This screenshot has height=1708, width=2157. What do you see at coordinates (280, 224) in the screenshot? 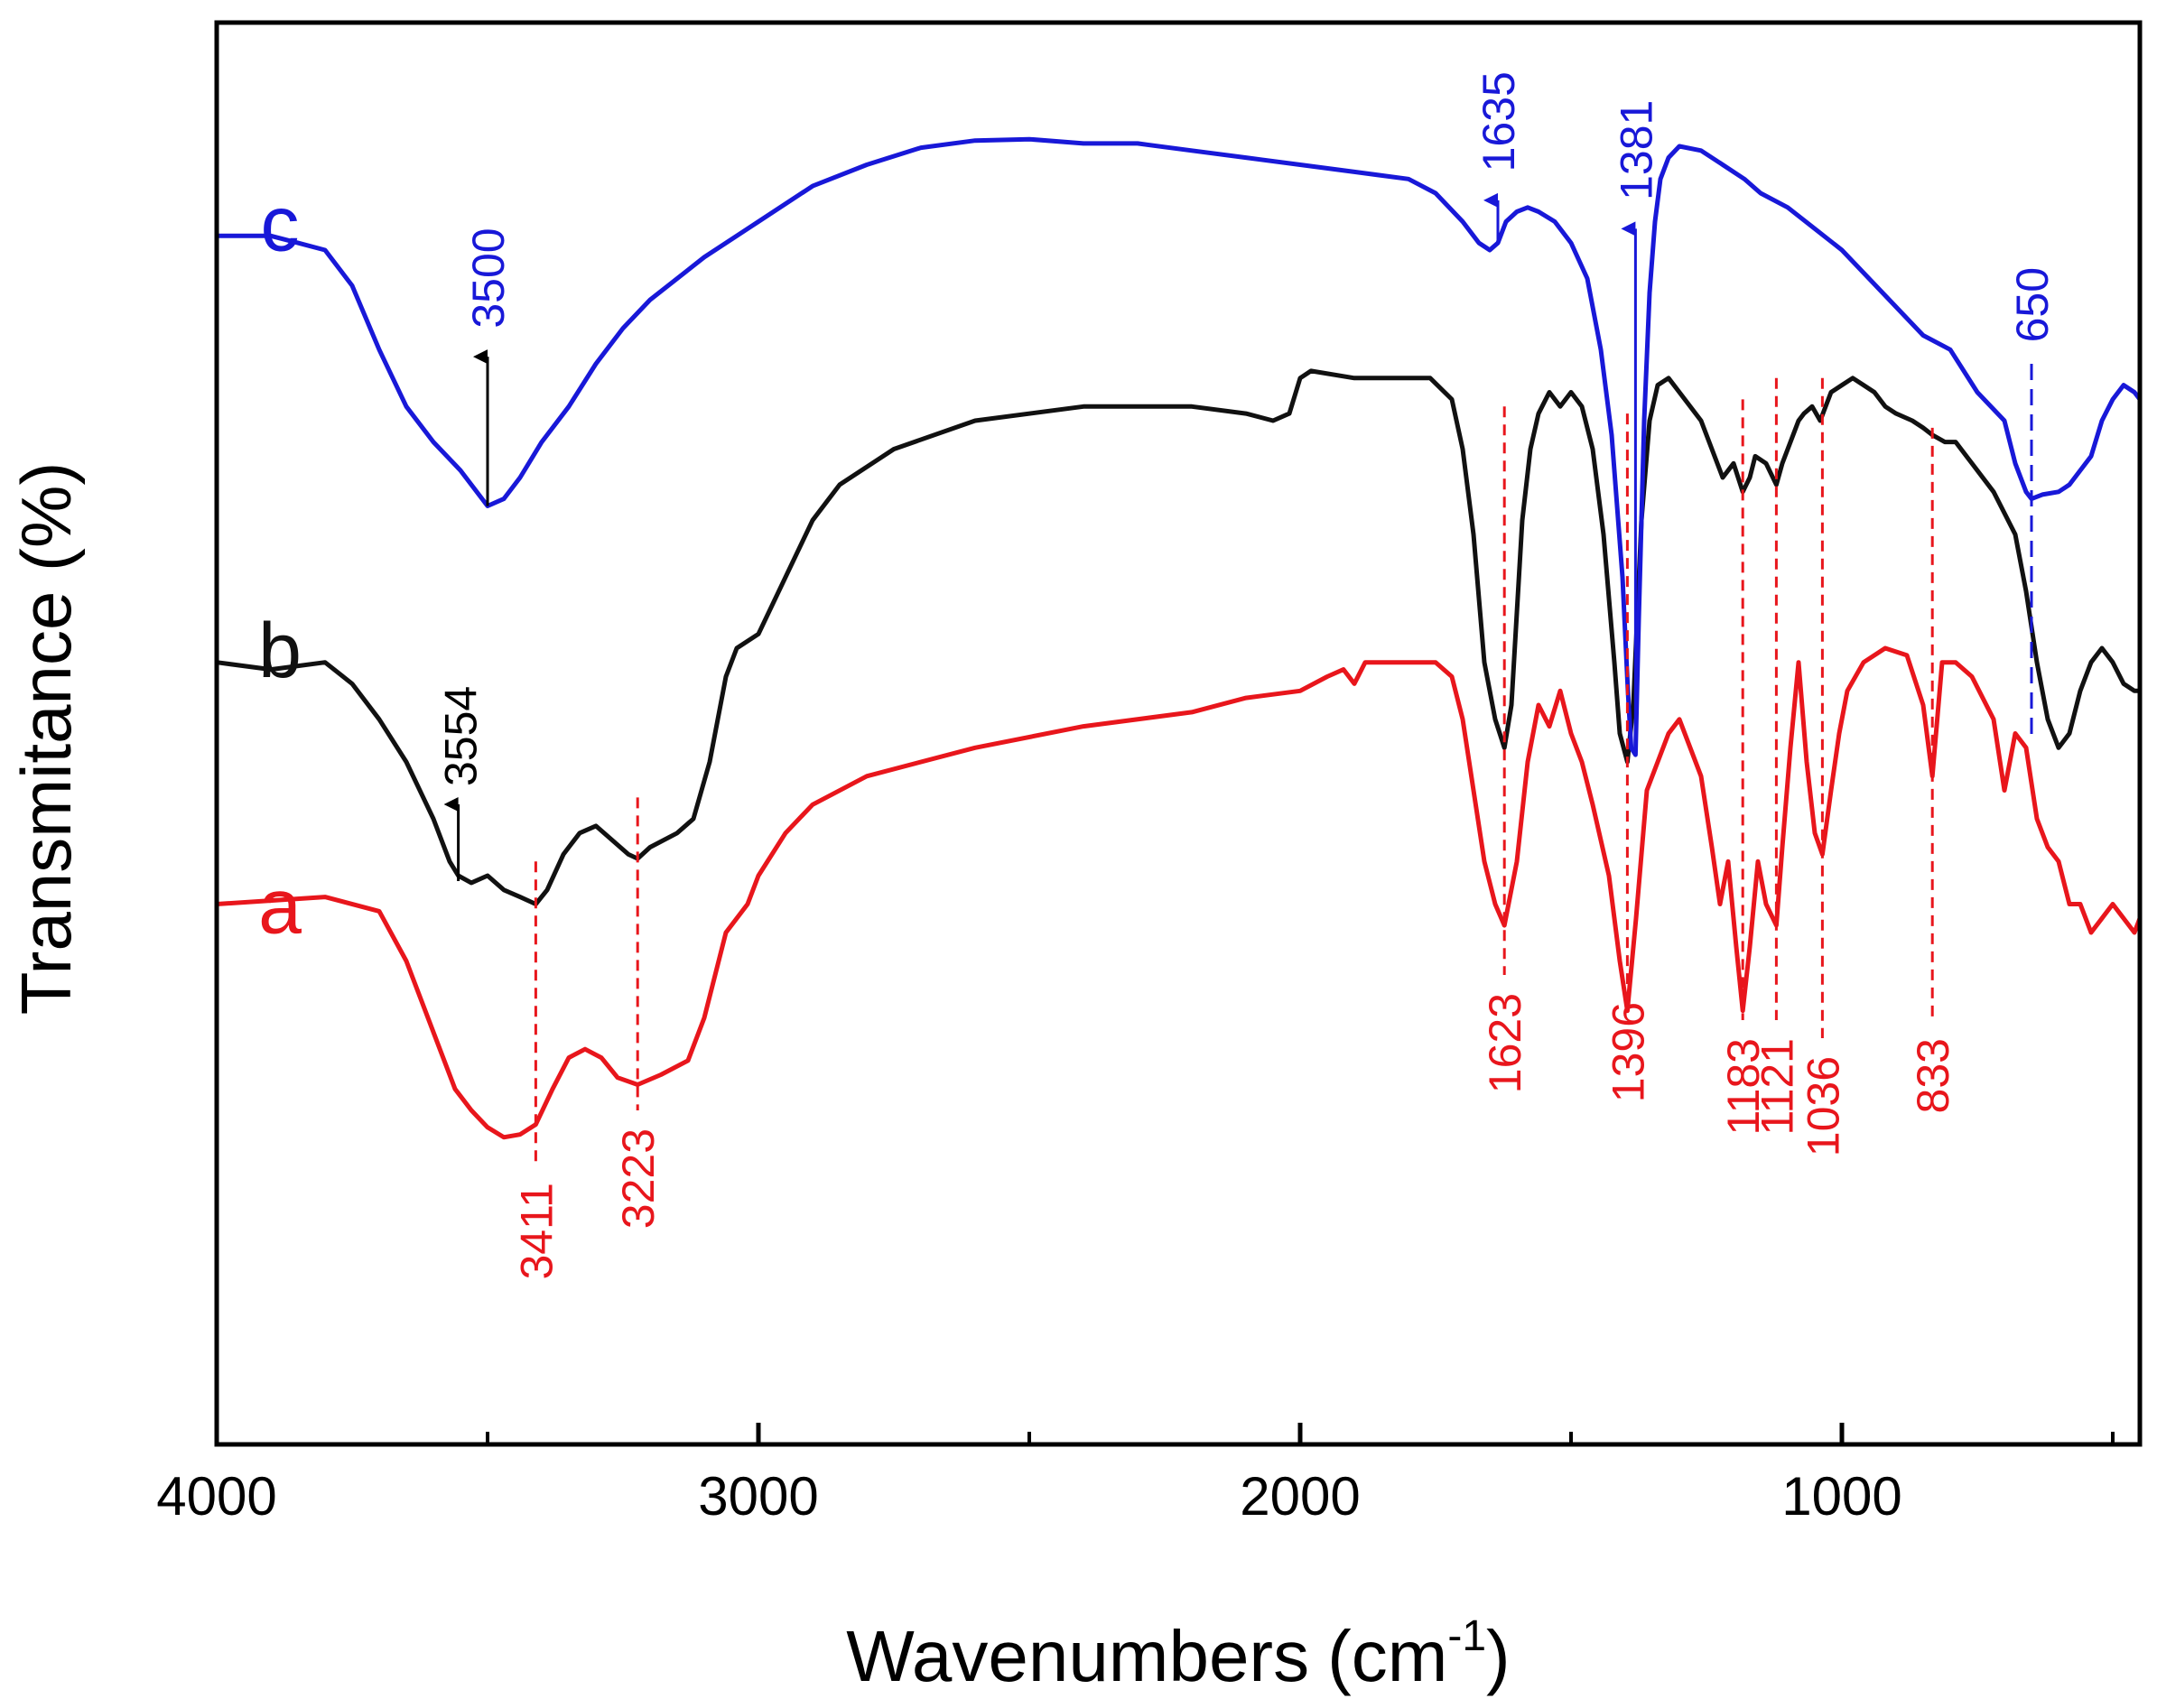
I see `series-c-label: c` at bounding box center [280, 224].